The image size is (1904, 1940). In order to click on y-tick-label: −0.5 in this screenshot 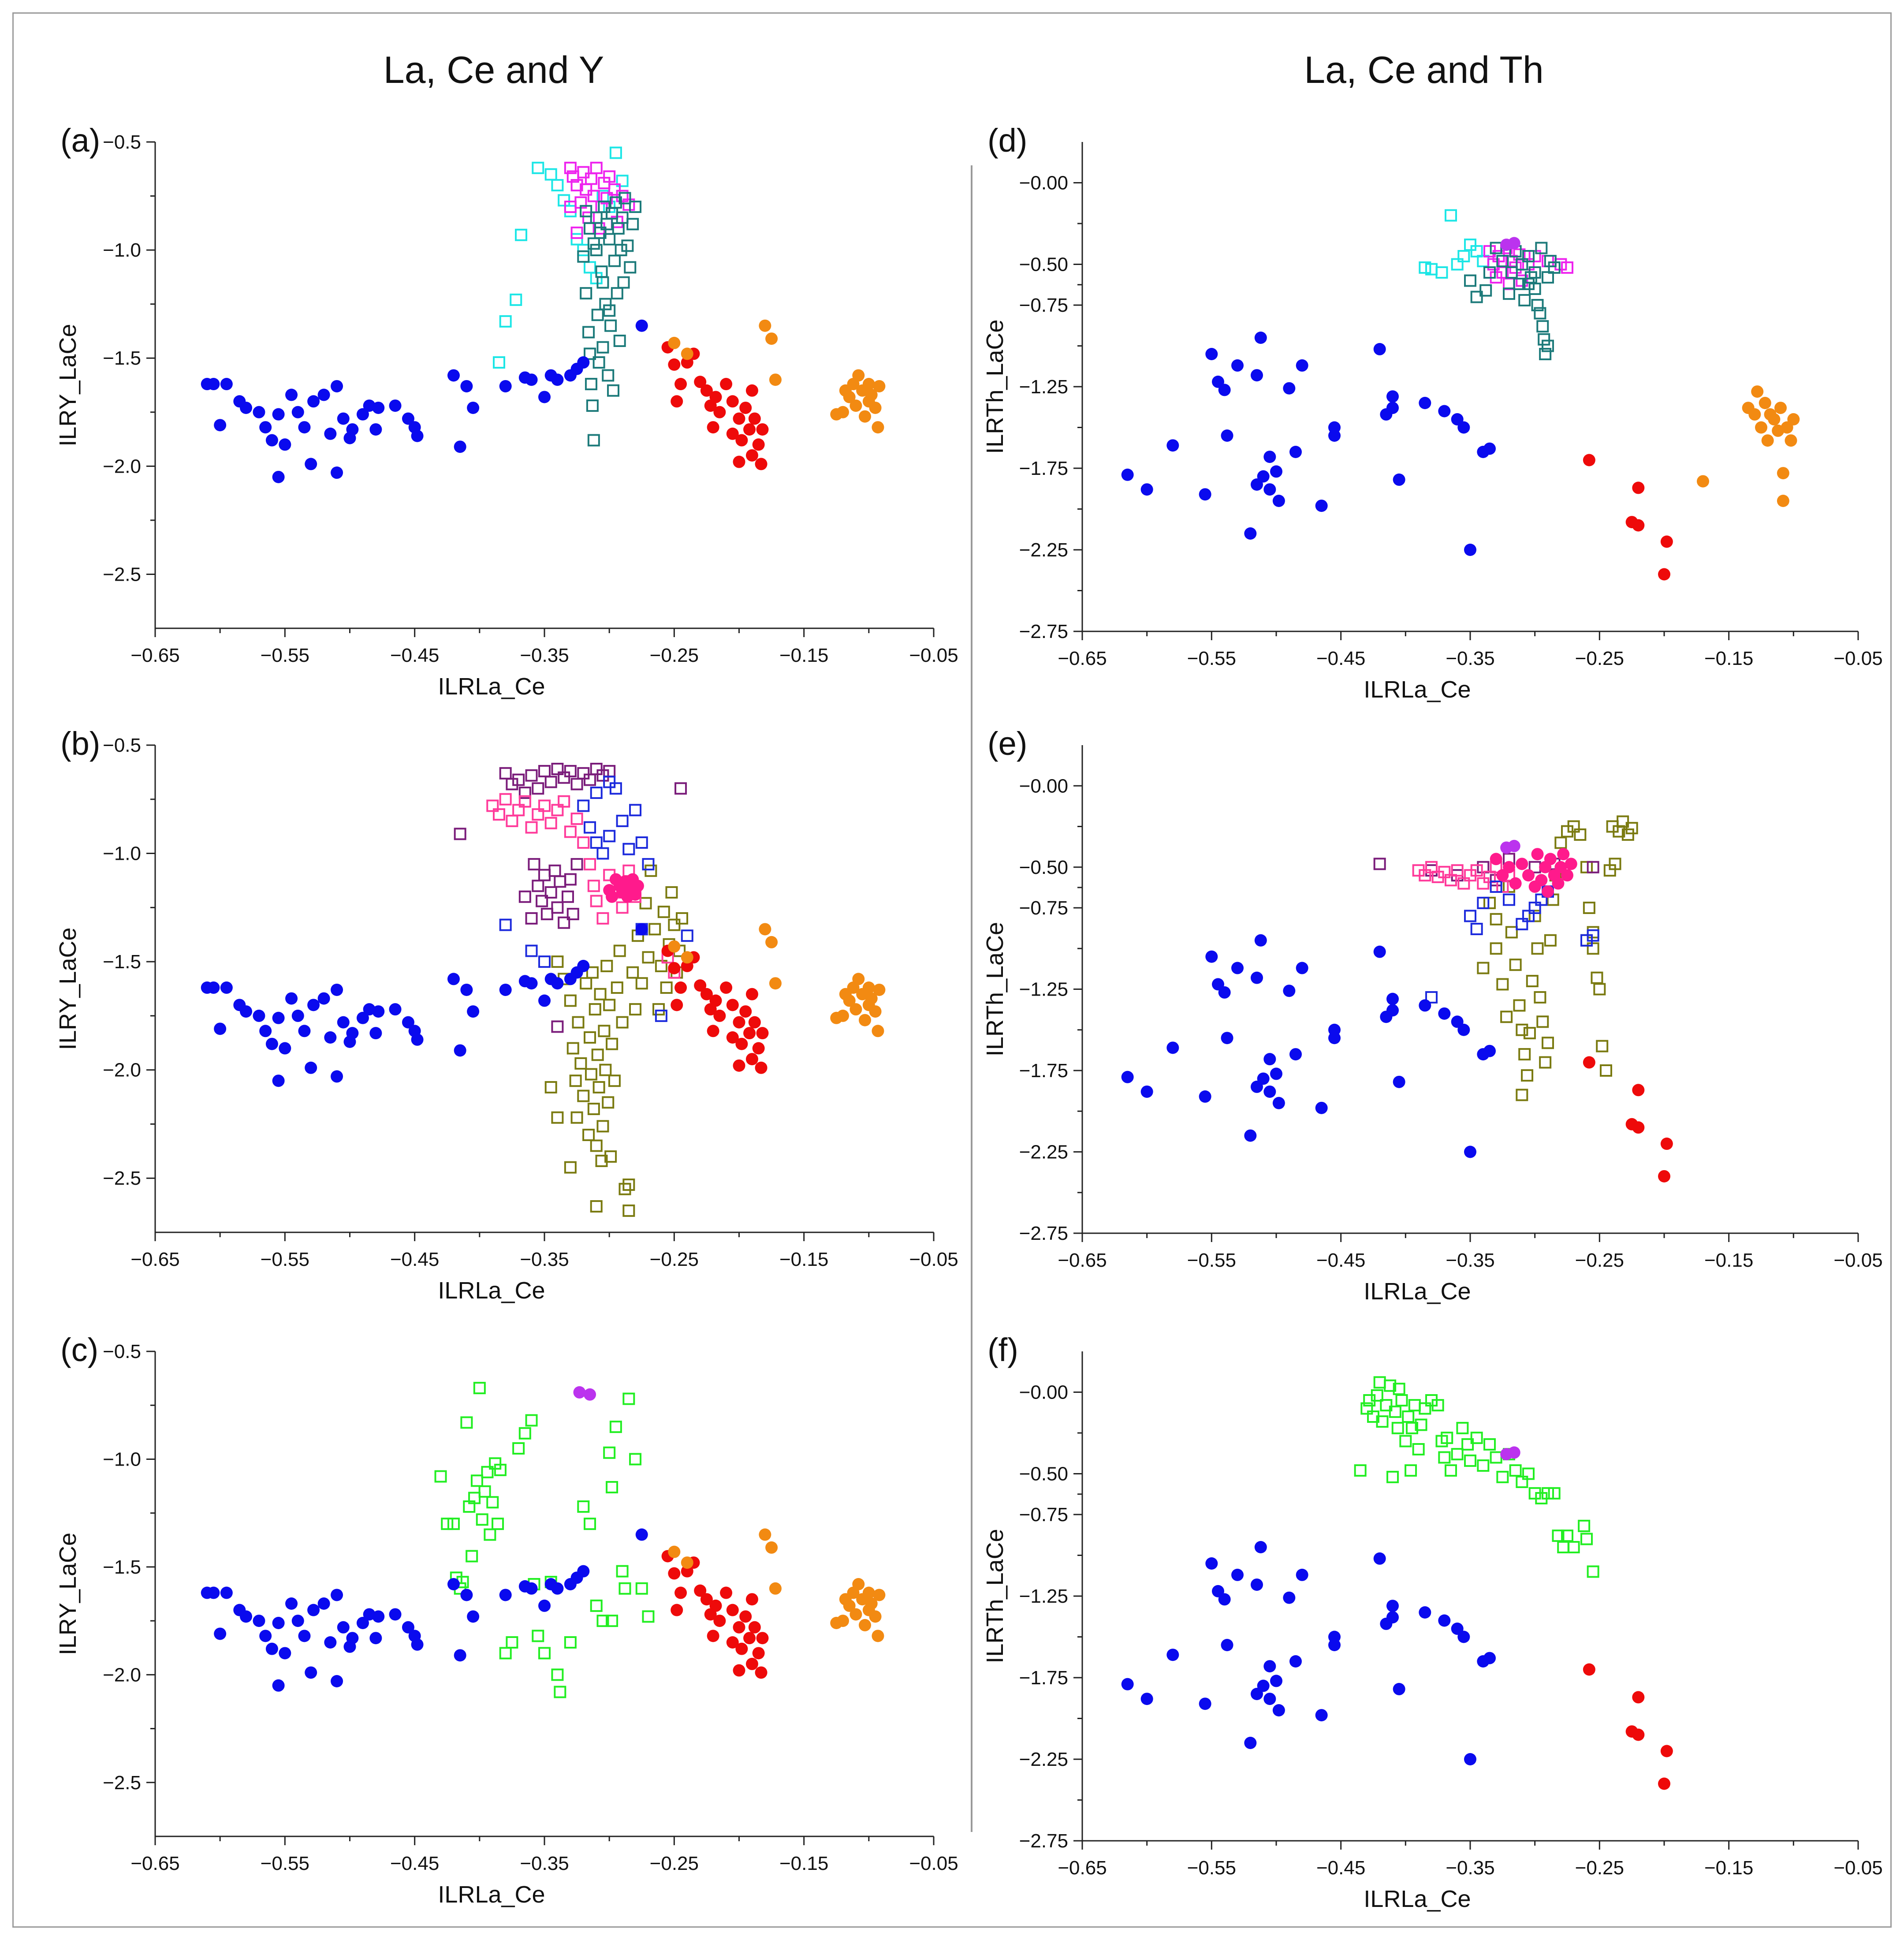, I will do `click(122, 142)`.